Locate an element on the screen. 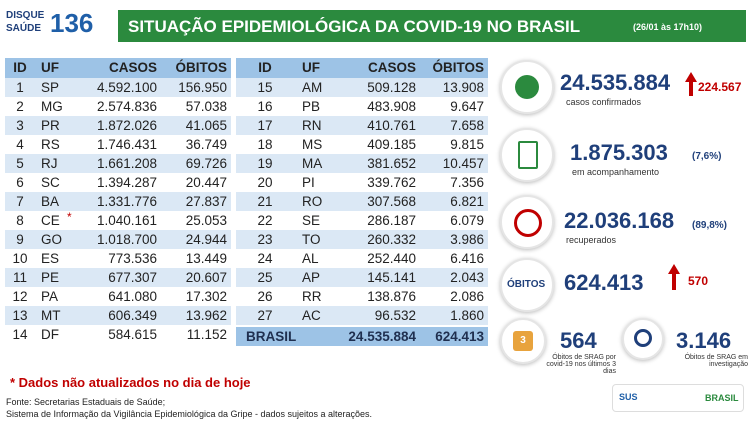  cell: 9.647 is located at coordinates (467, 106).